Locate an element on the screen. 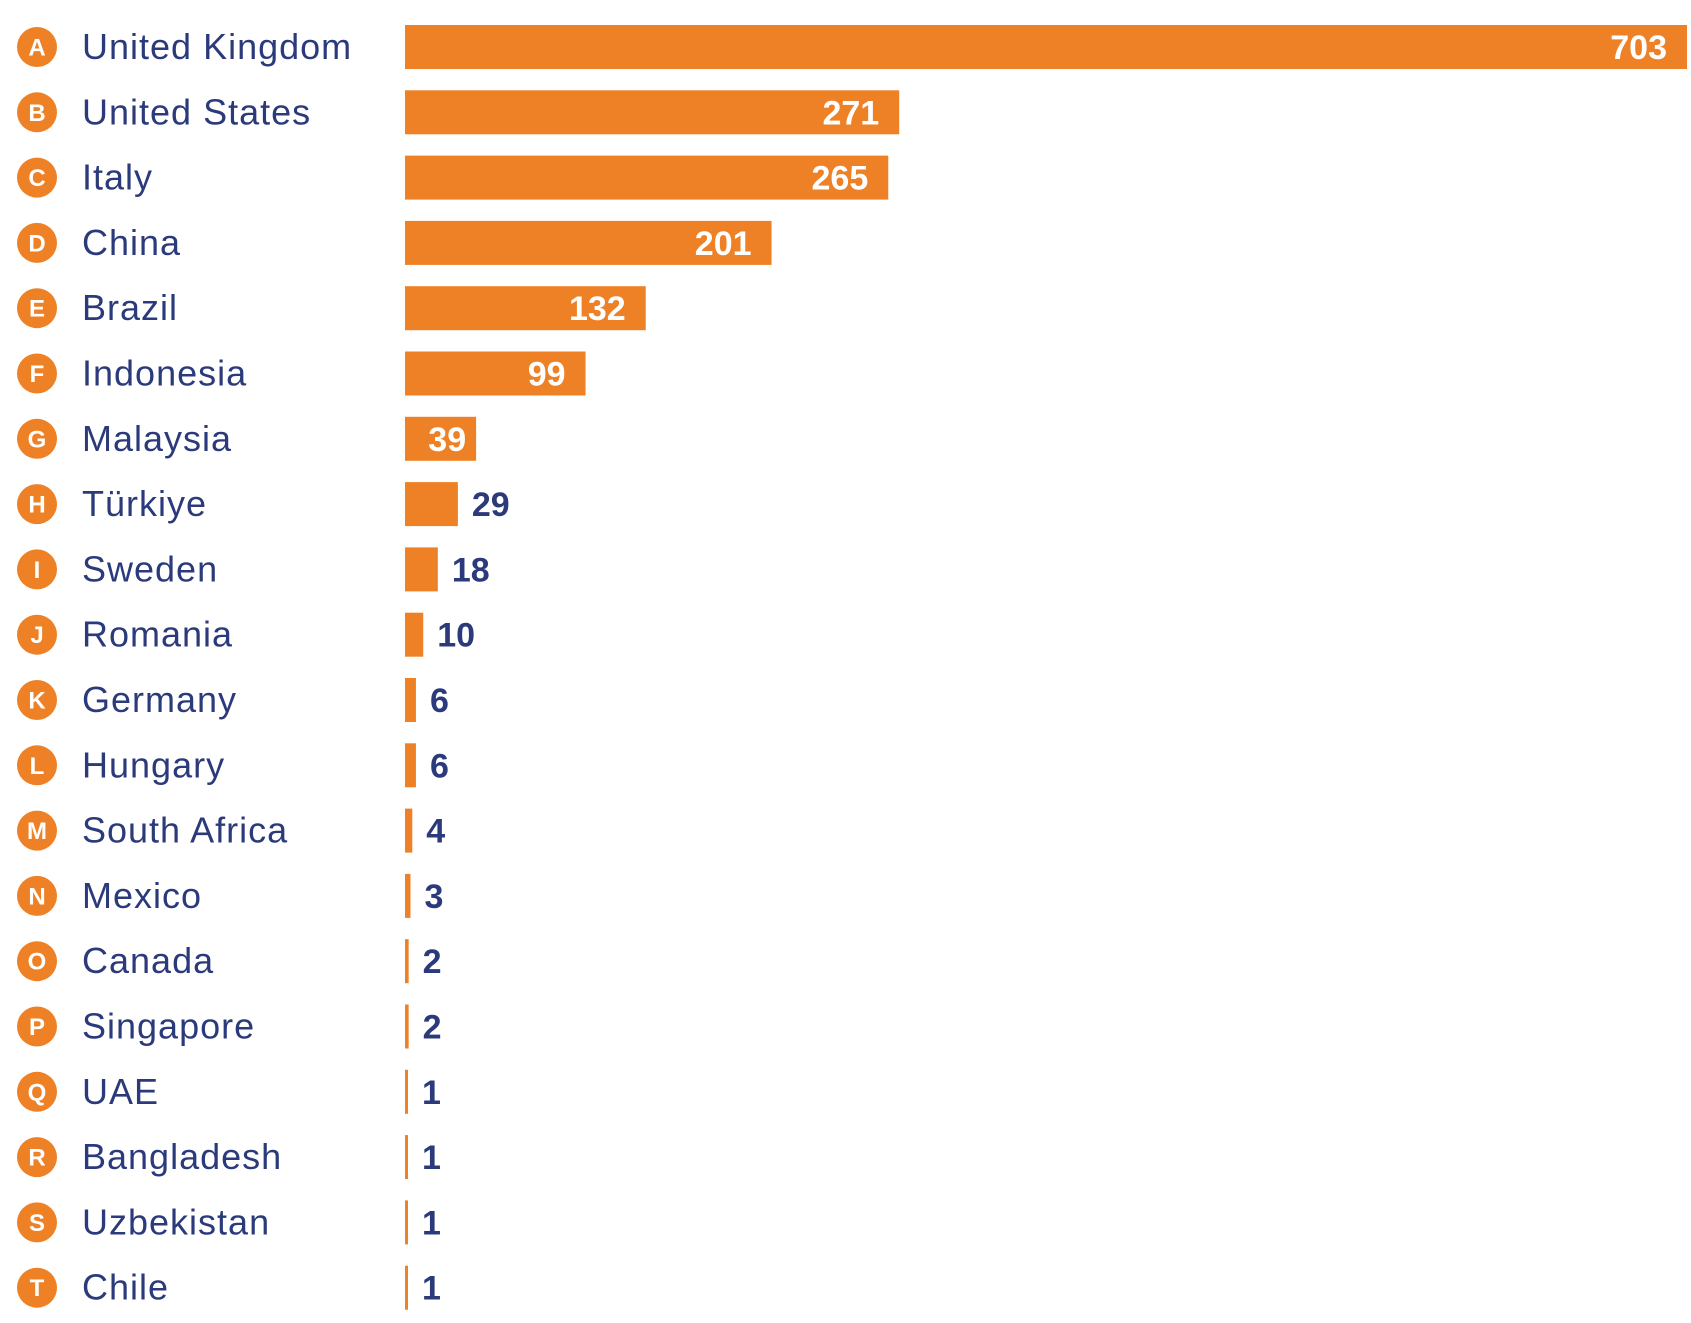 Image resolution: width=1691 pixels, height=1323 pixels. category-label: United Kingdom is located at coordinates (217, 46).